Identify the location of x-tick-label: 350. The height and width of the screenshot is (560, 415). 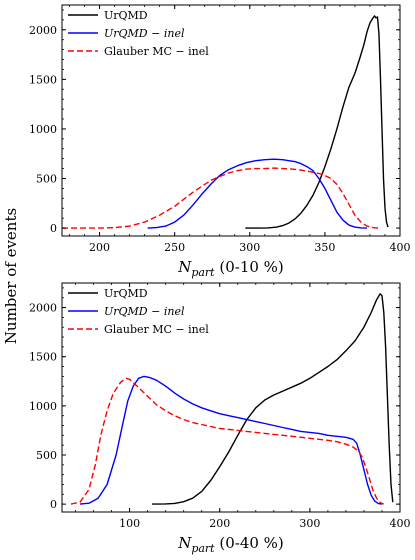
(324, 247).